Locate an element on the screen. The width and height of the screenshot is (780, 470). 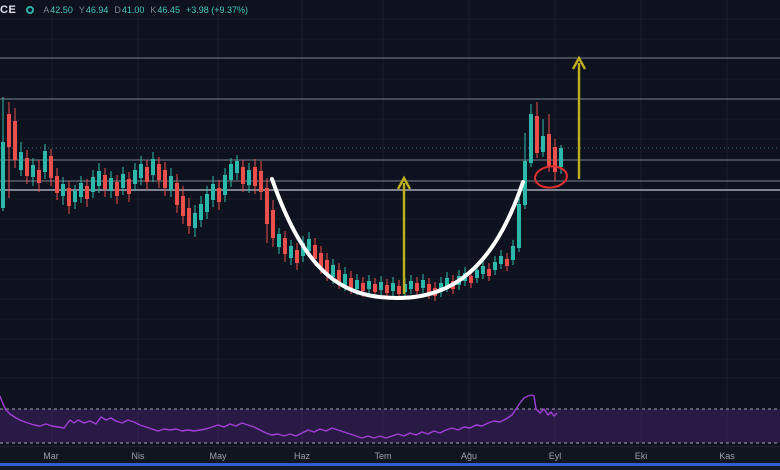
x-axis-label-eyl: Eyl is located at coordinates (555, 456).